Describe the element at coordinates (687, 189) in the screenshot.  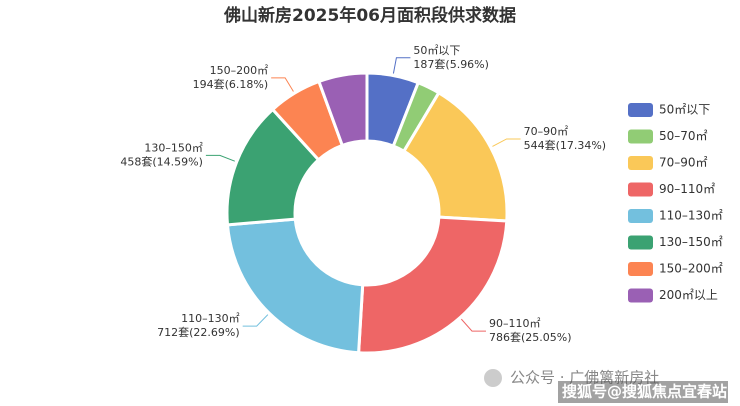
I see `legend-label: 90–110㎡` at that location.